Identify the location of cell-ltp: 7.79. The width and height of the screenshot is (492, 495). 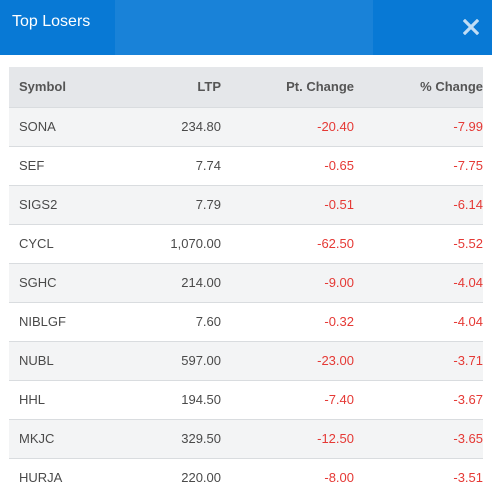
(208, 204).